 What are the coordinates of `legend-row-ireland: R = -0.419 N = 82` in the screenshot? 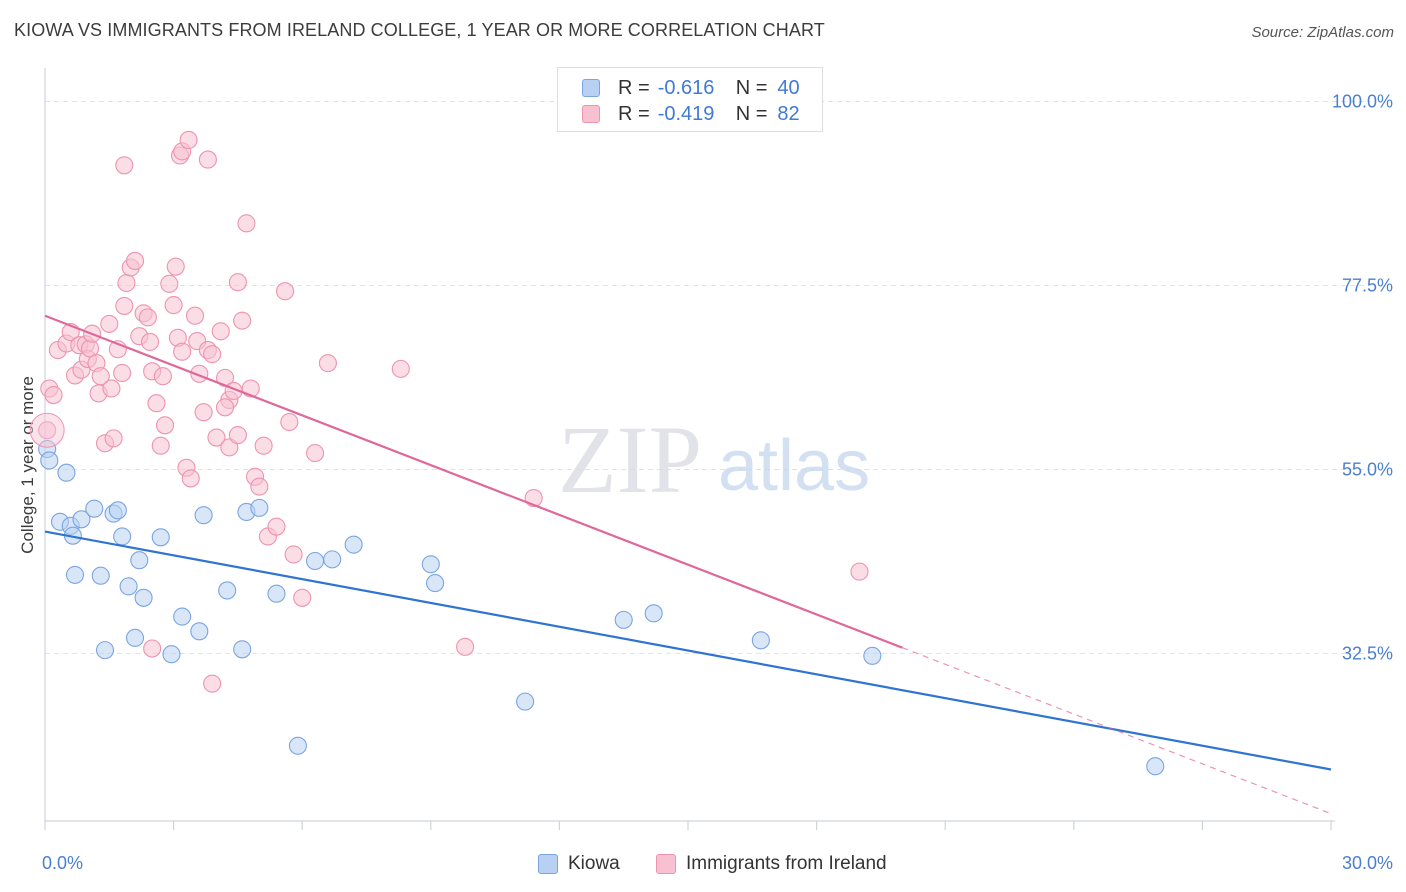 It's located at (691, 114).